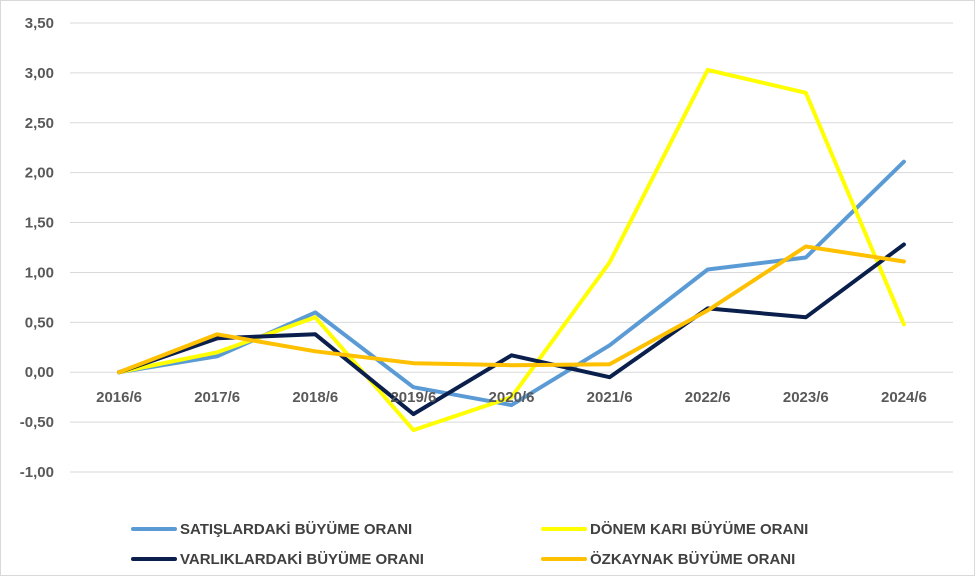 The height and width of the screenshot is (576, 975). Describe the element at coordinates (37, 472) in the screenshot. I see `y-tick-label: -1,00` at that location.